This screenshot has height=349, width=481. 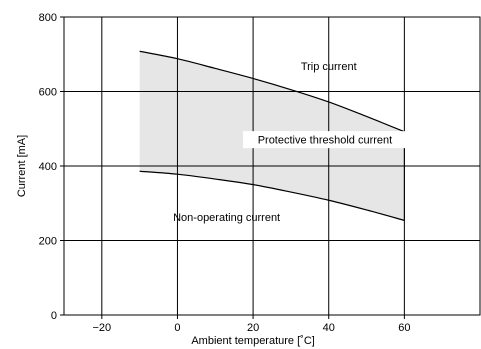 I want to click on x-tick-label: −20, so click(x=101, y=328).